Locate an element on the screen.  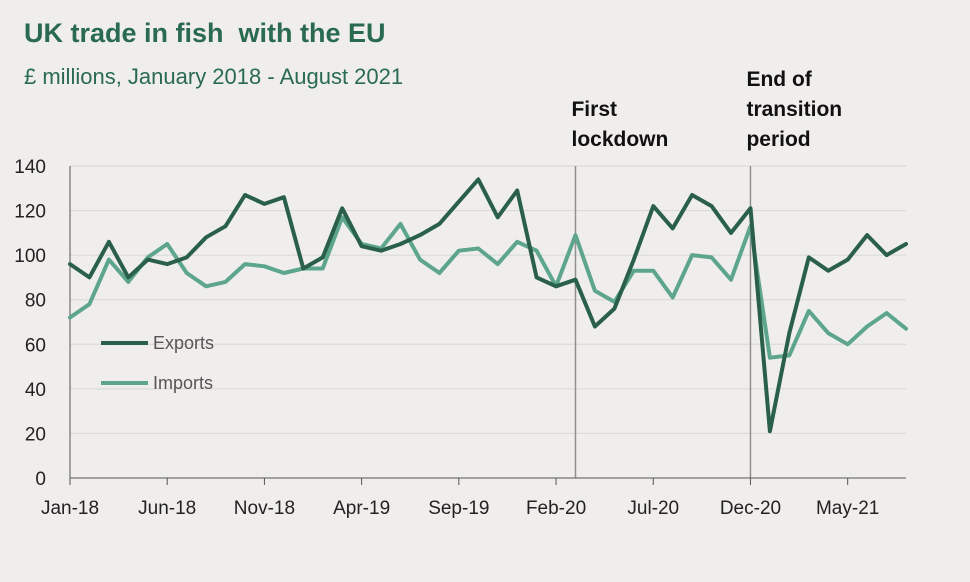
annotation-text: transition is located at coordinates (794, 109).